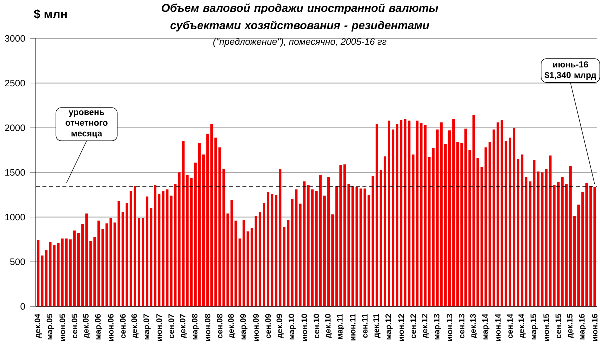 Image resolution: width=600 pixels, height=354 pixels. What do you see at coordinates (159, 328) in the screenshot?
I see `x-tick-label: июн.07` at bounding box center [159, 328].